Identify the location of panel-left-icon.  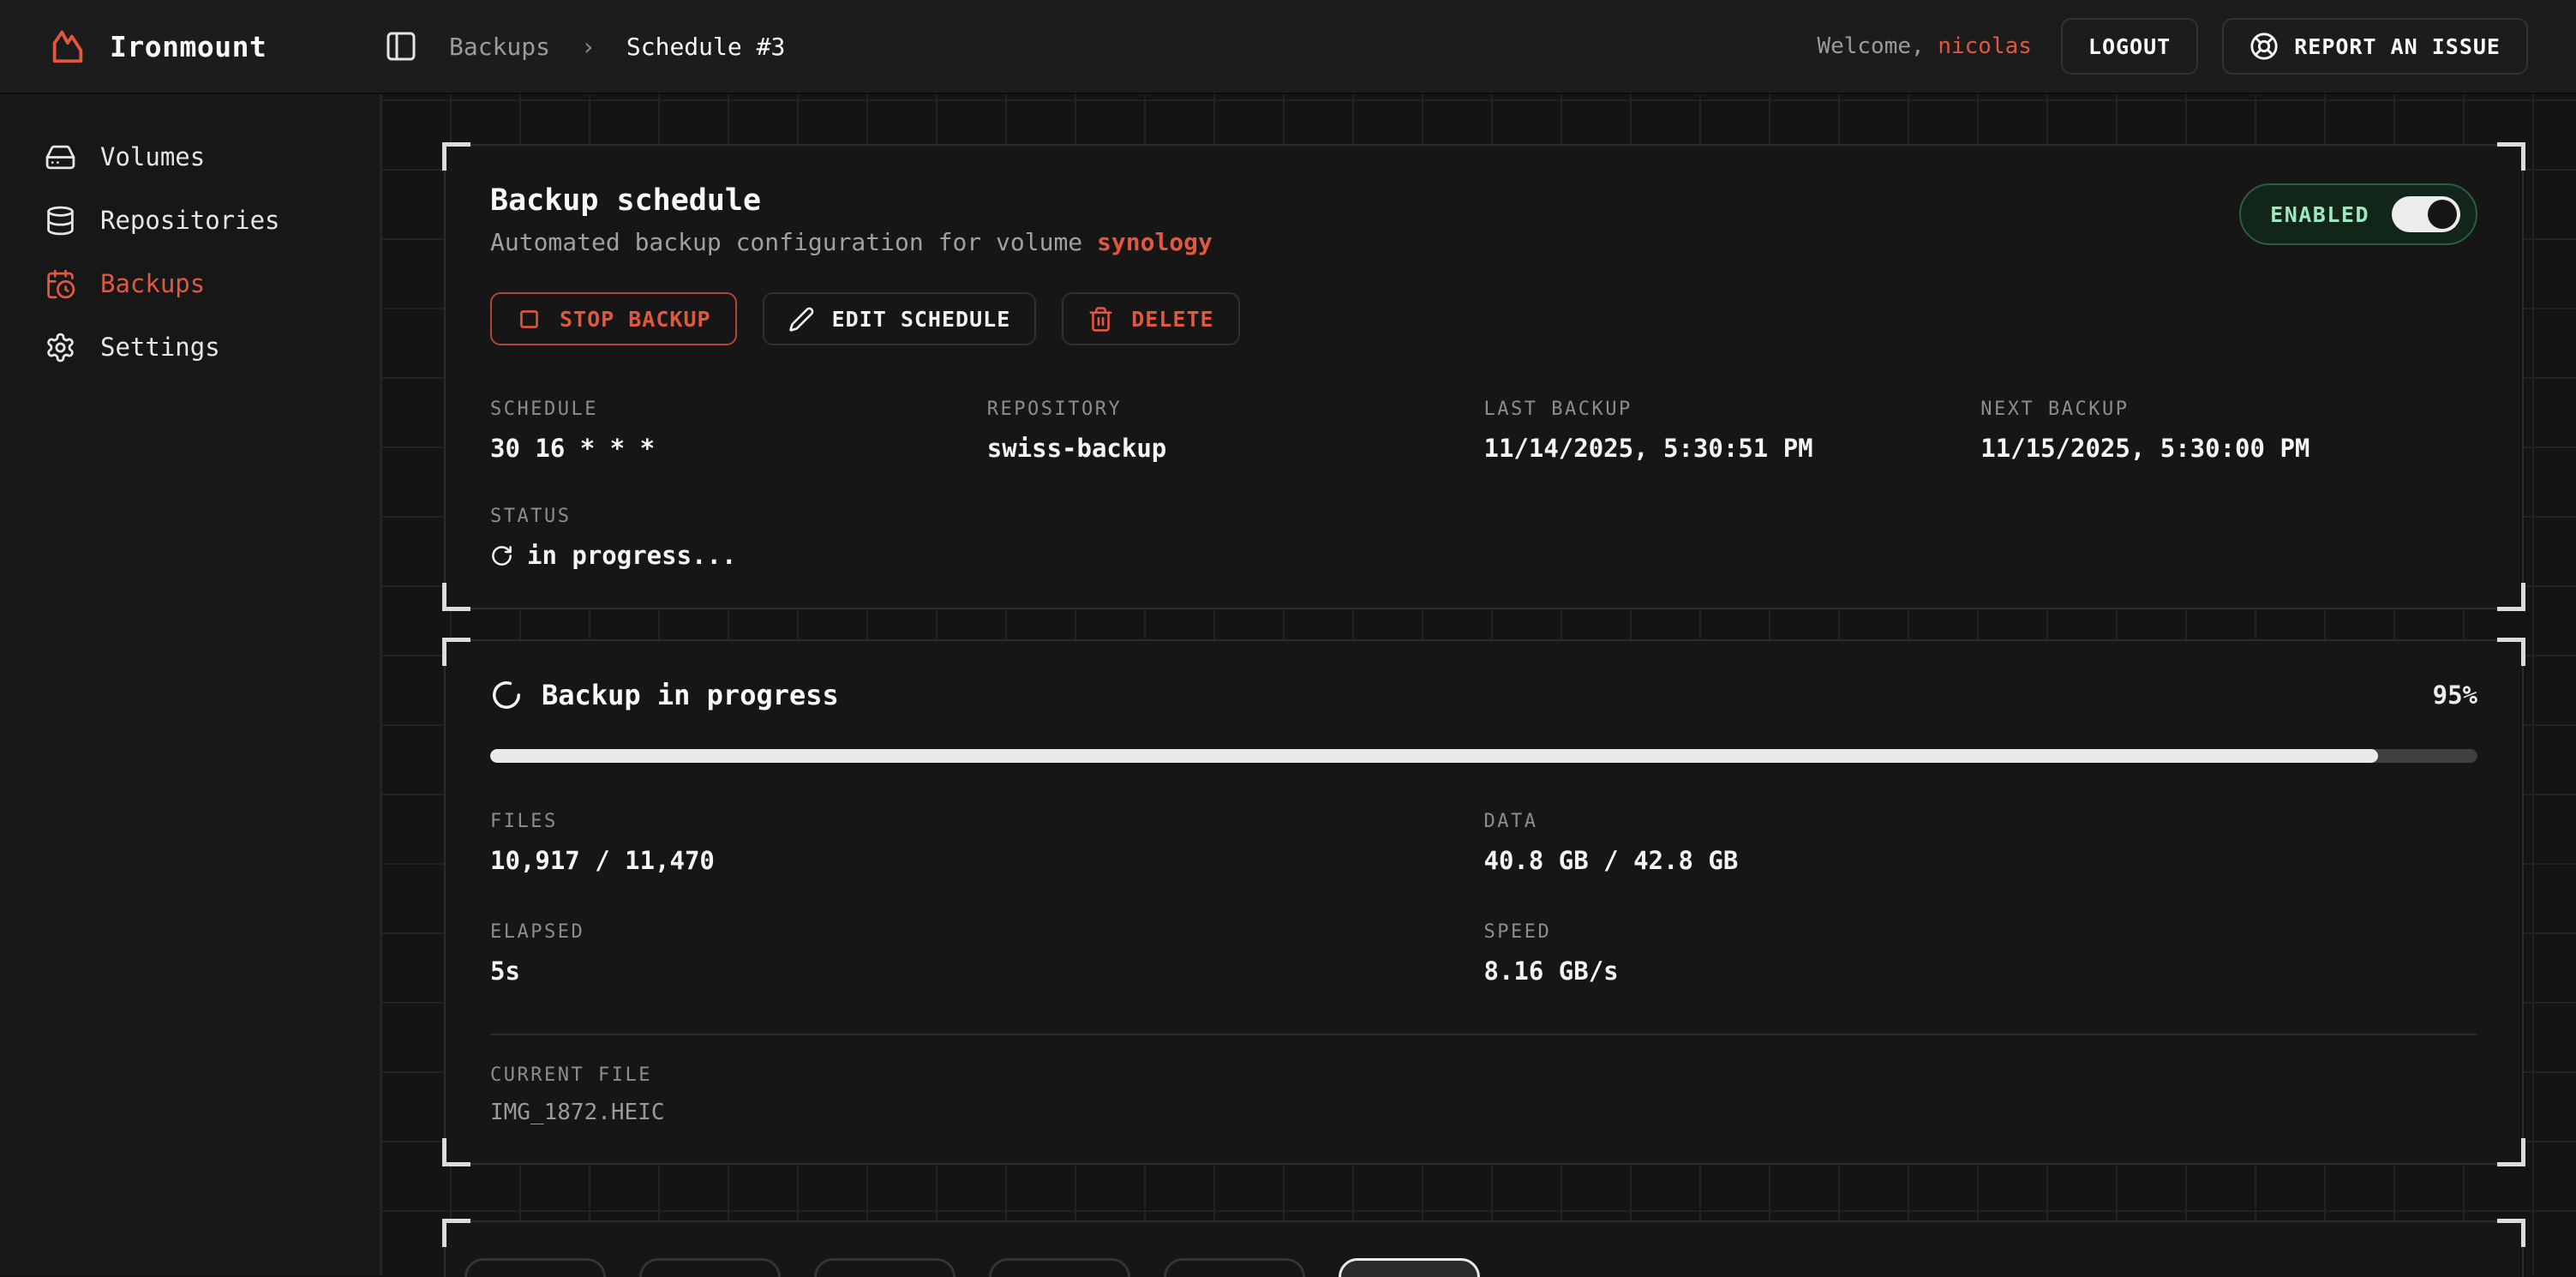
(401, 46).